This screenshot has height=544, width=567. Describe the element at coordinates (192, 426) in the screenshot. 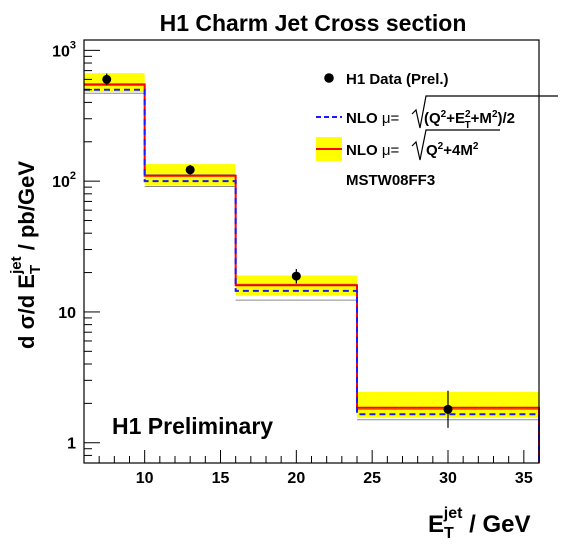

I see `annotation-h1-preliminary: H1 Preliminary` at that location.